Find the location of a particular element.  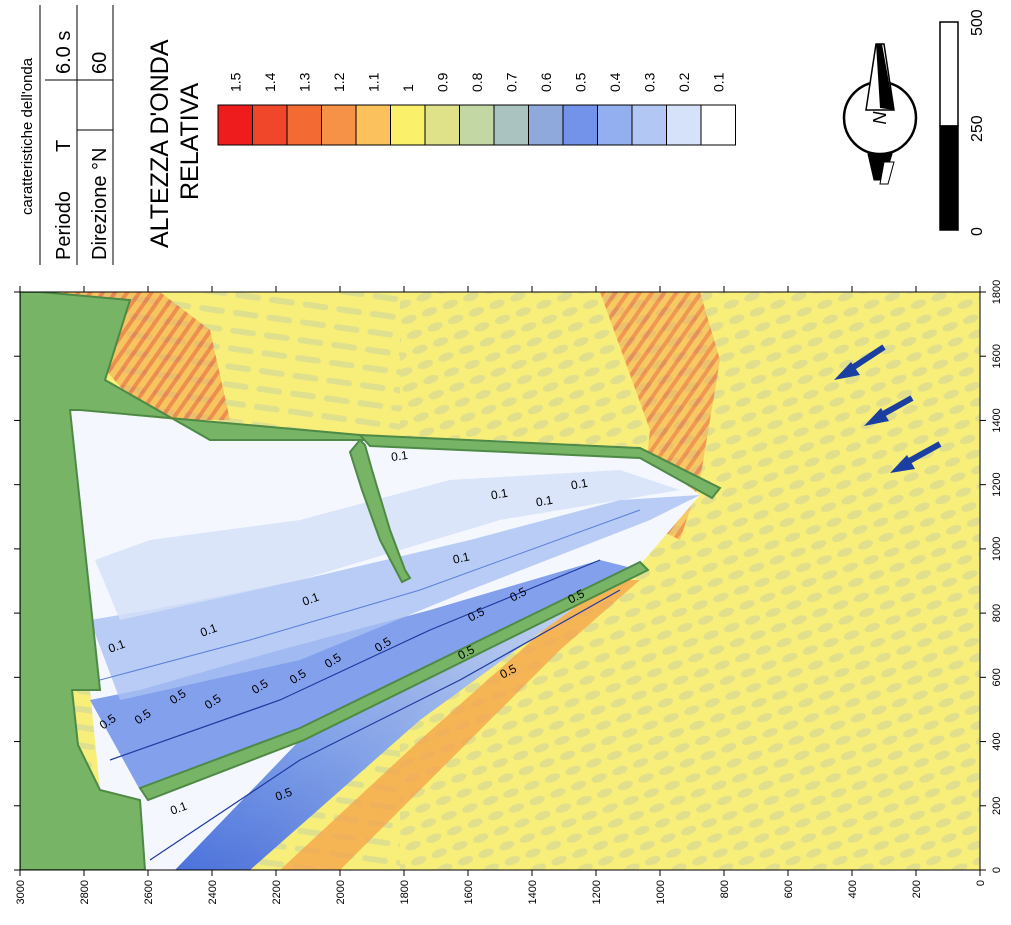

wave-direction-arrows is located at coordinates (888, 408).